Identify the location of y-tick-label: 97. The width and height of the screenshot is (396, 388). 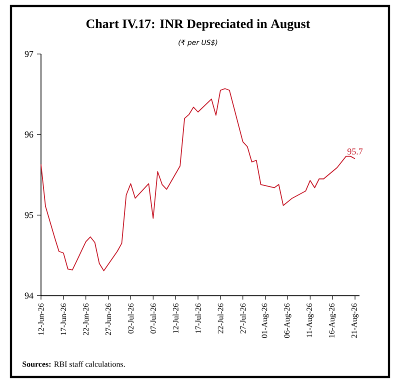
(29, 54).